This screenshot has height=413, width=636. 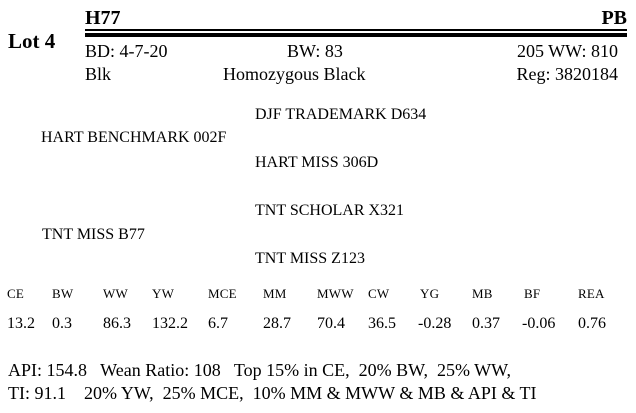 I want to click on lot-number: Lot 4, so click(x=32, y=41).